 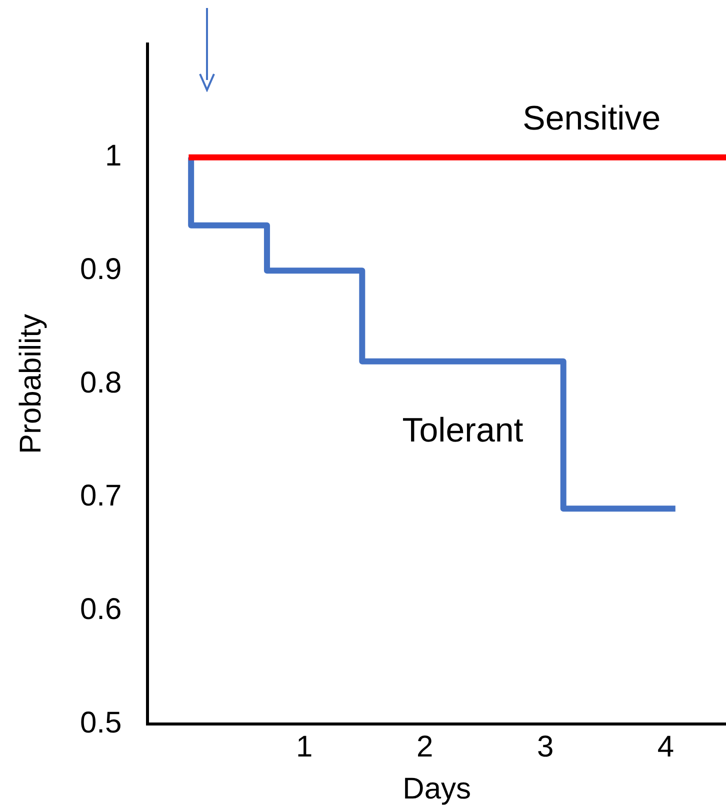 I want to click on x-tick-label: 3, so click(x=545, y=747).